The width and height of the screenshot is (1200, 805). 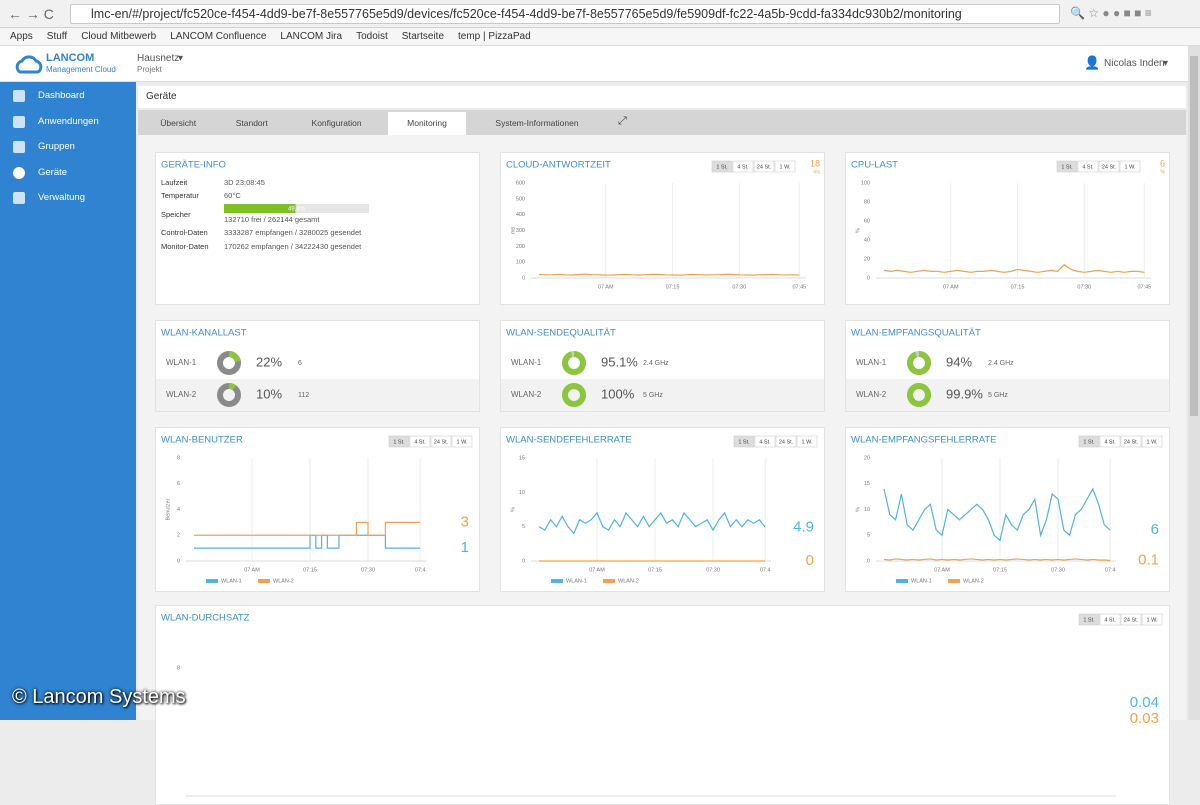 I want to click on sidebar-item: Gruppen, so click(x=56, y=146).